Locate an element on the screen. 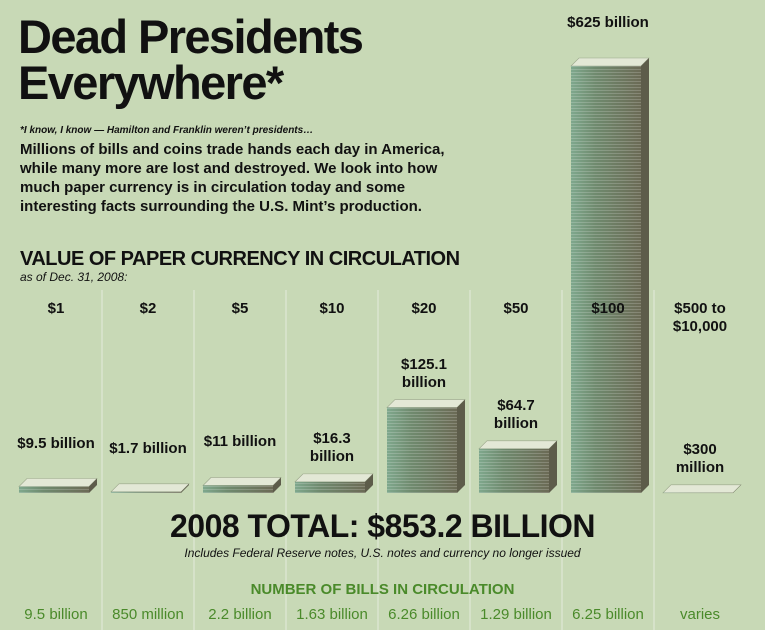  as-of: as of Dec. 31, 2008: is located at coordinates (74, 277).